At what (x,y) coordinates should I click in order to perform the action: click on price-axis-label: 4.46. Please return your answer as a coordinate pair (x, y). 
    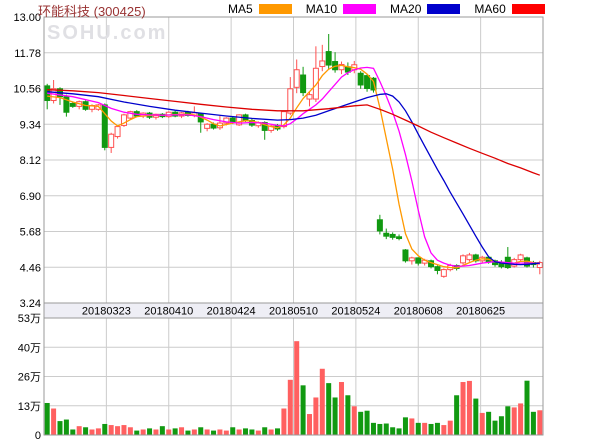
    Looking at the image, I should click on (30, 268).